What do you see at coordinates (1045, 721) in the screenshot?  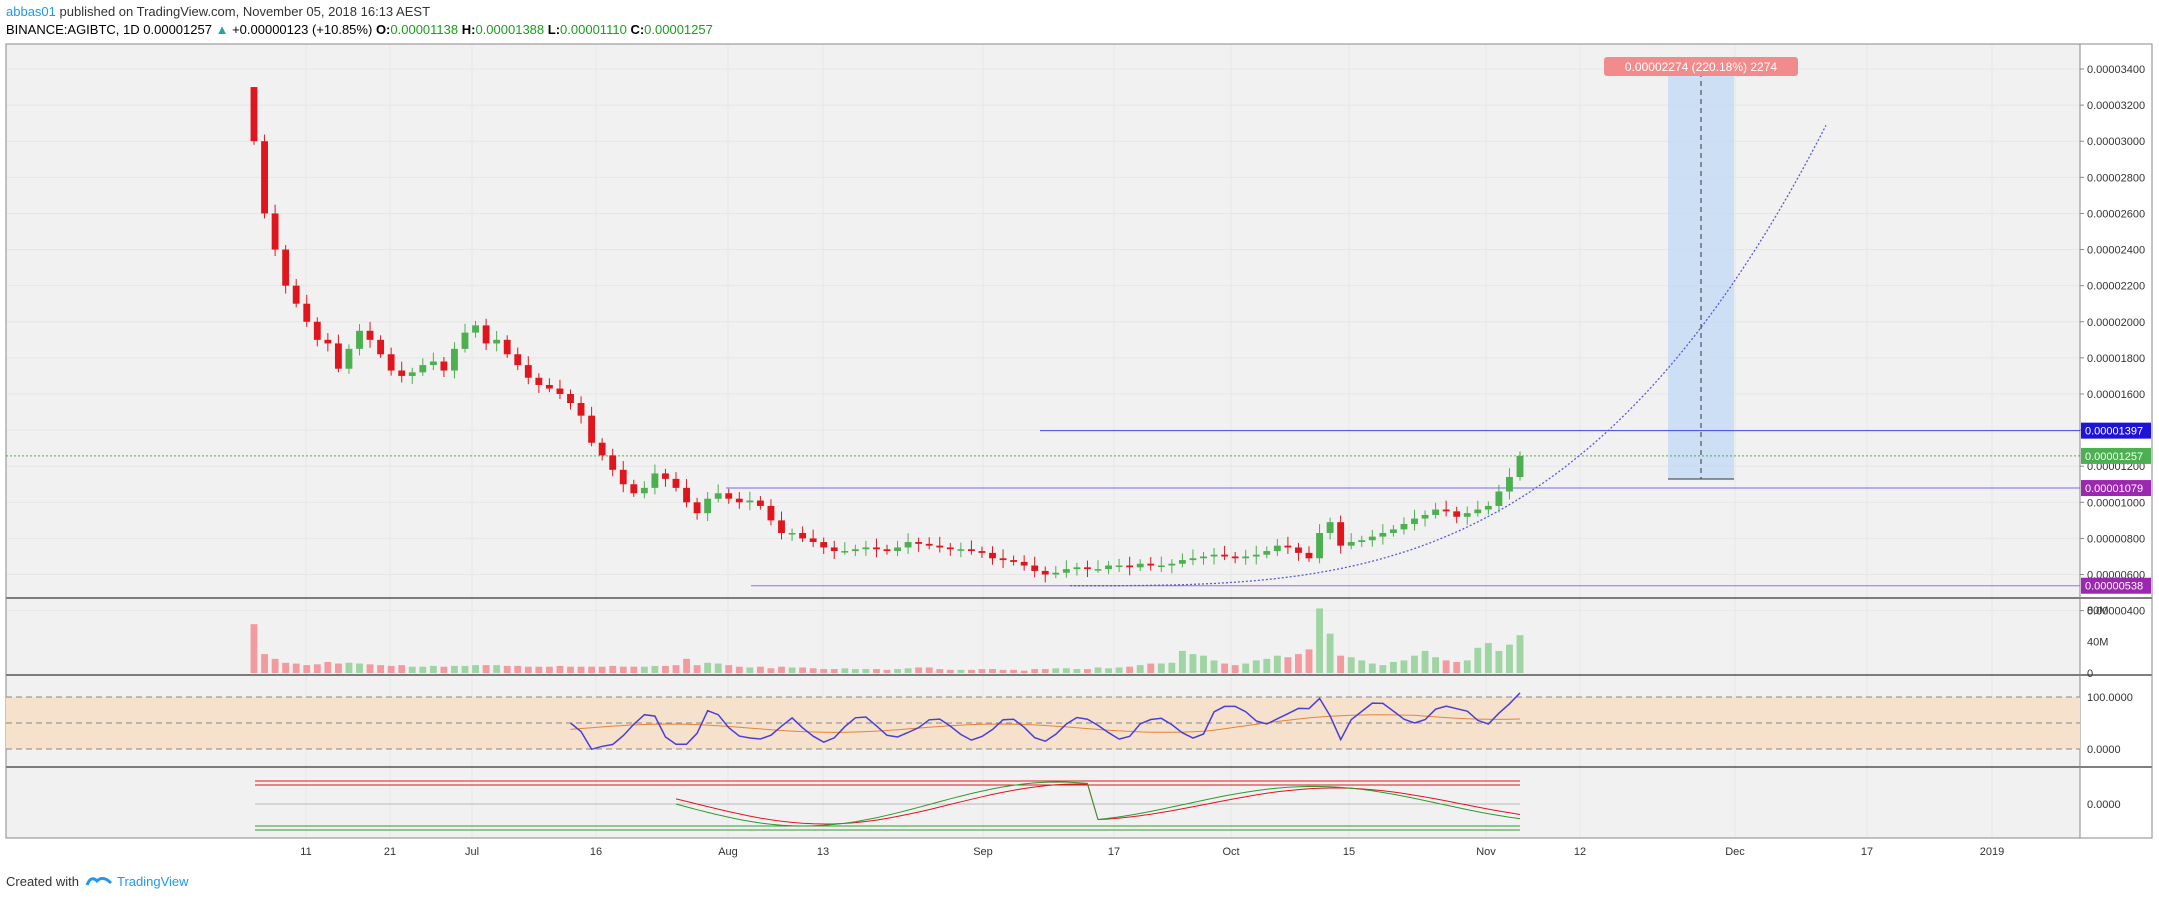 I see `rsi-line` at bounding box center [1045, 721].